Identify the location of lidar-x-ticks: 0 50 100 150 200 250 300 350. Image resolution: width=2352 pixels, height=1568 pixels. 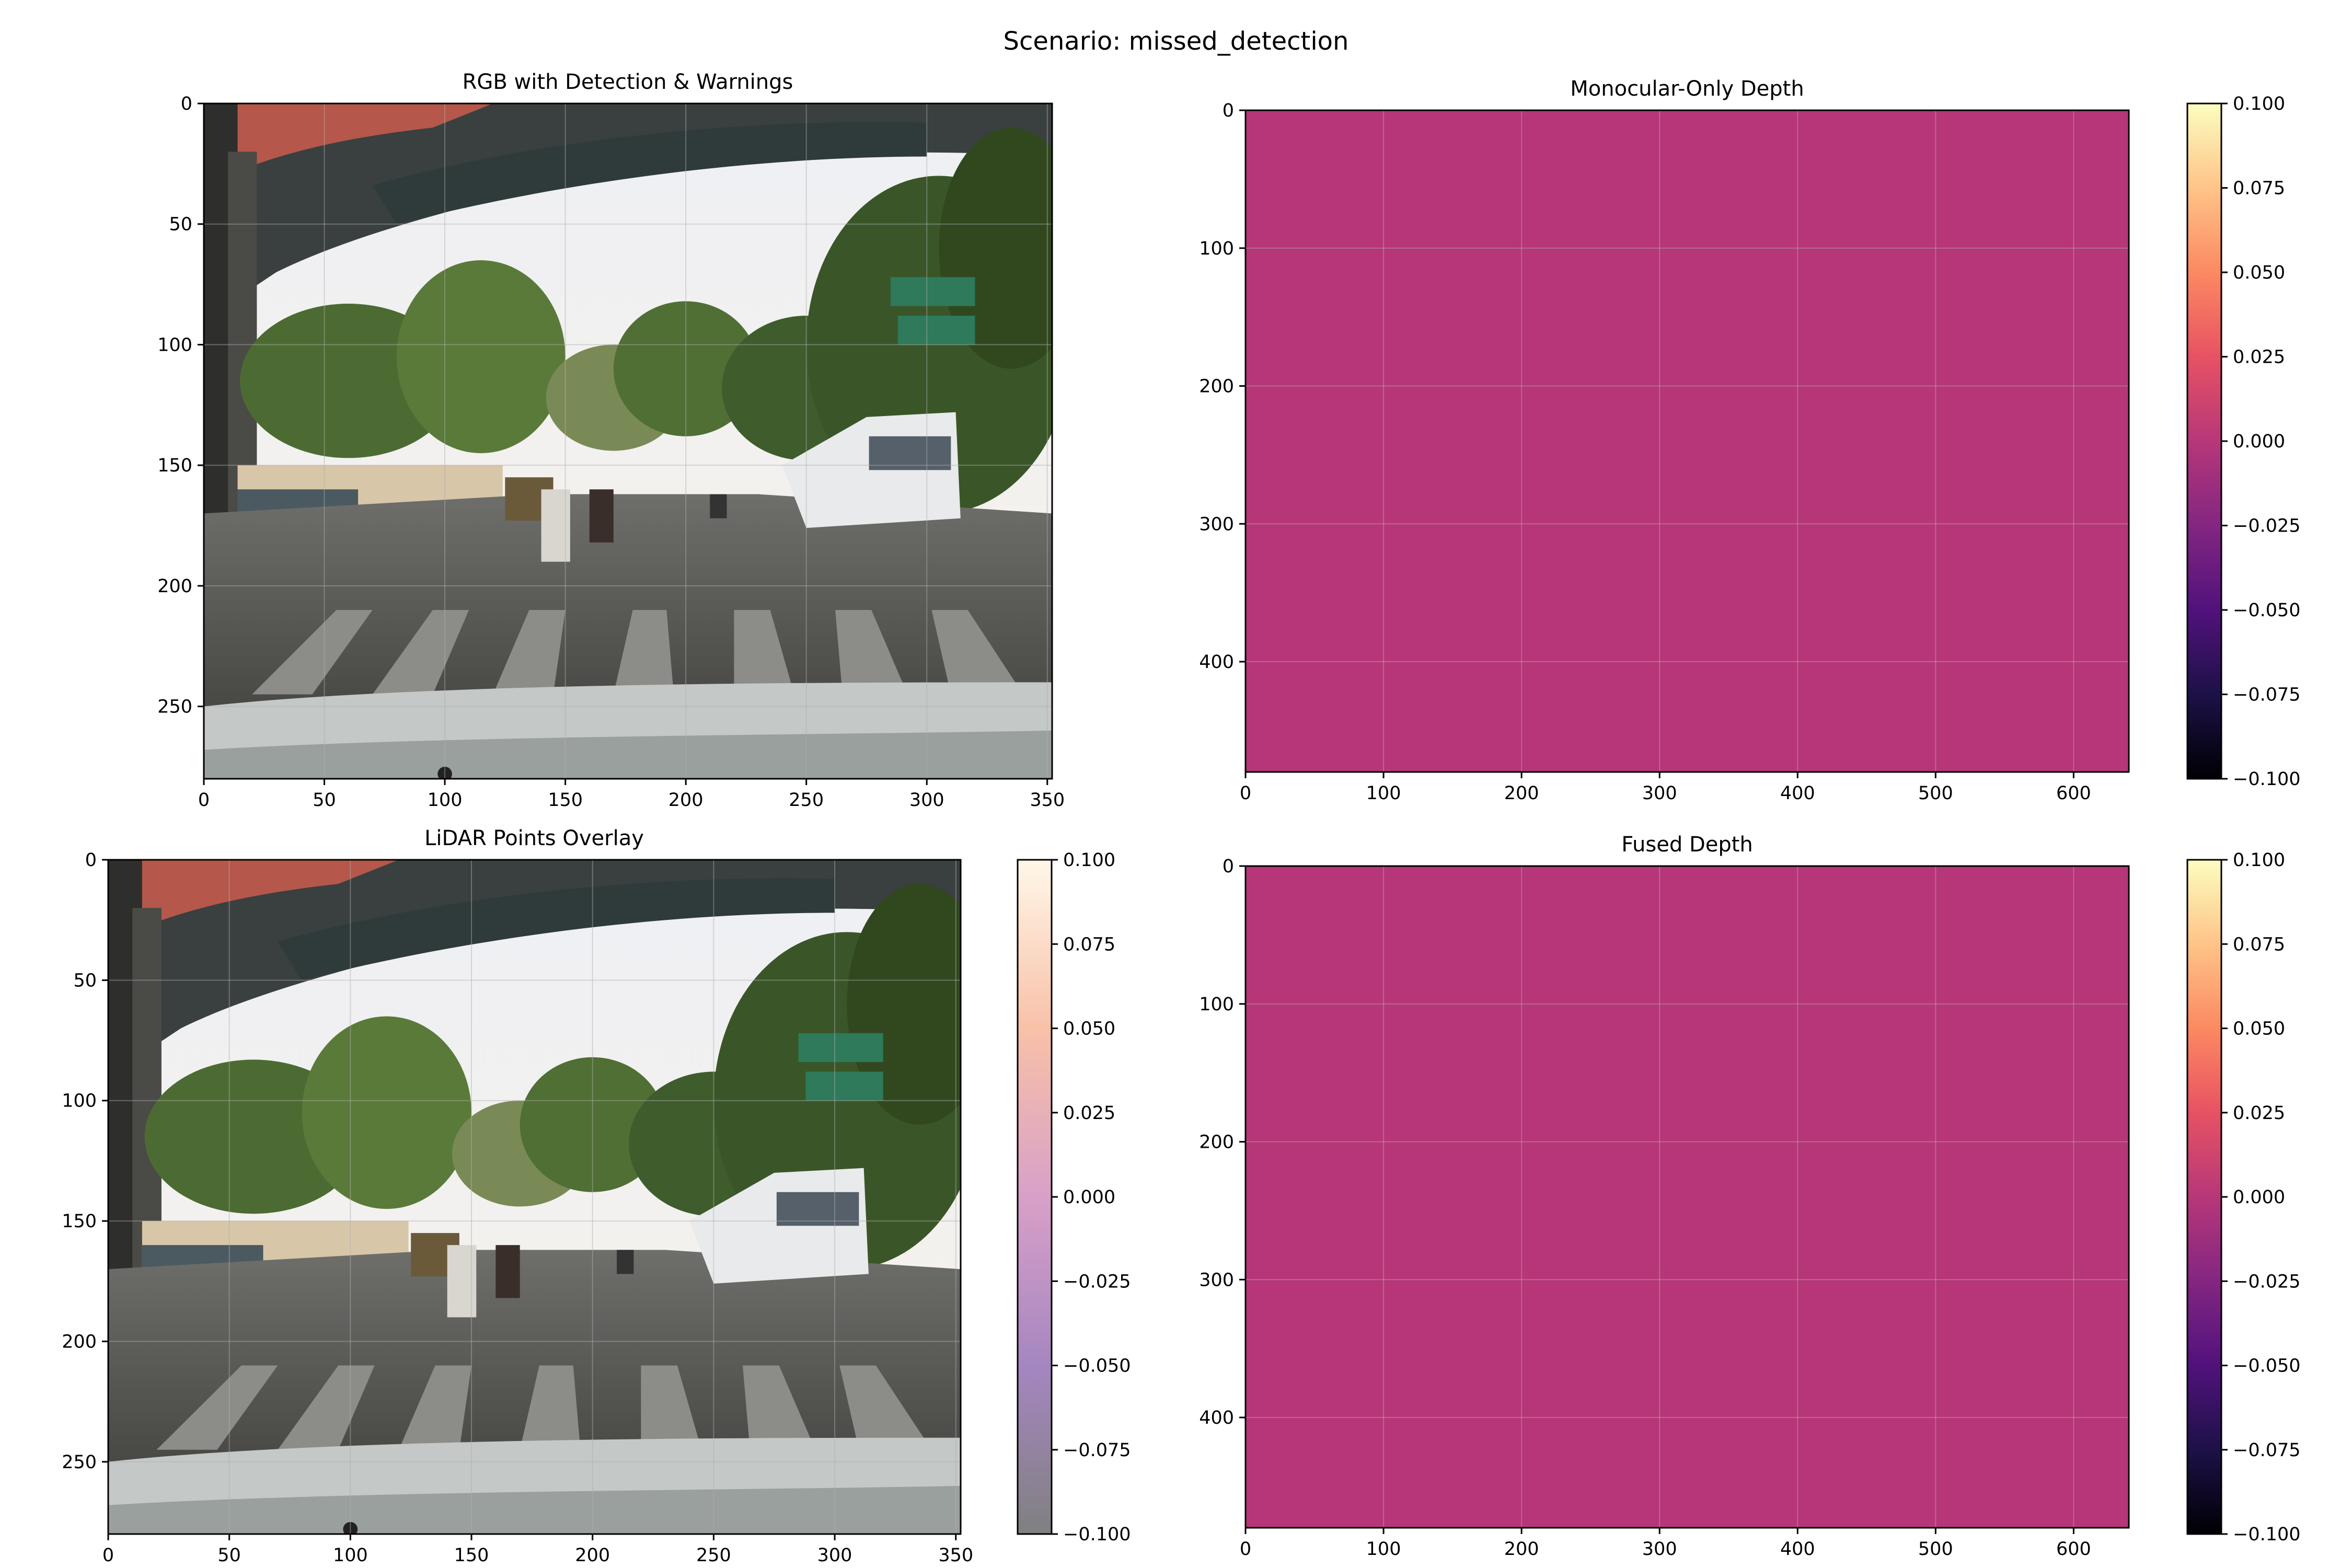
(537, 1550).